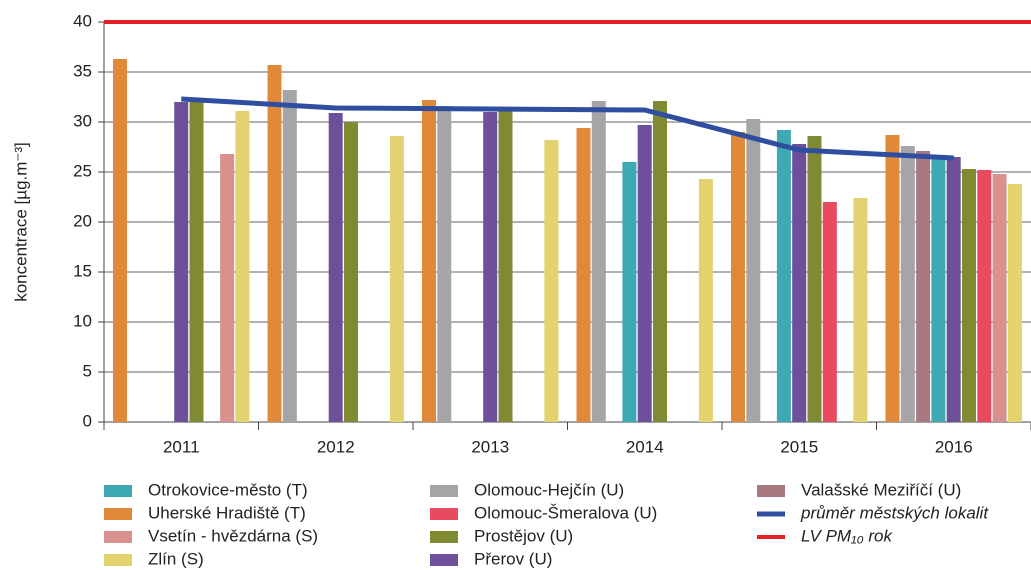  Describe the element at coordinates (894, 512) in the screenshot. I see `legend-label: průměr městských lokalit` at that location.